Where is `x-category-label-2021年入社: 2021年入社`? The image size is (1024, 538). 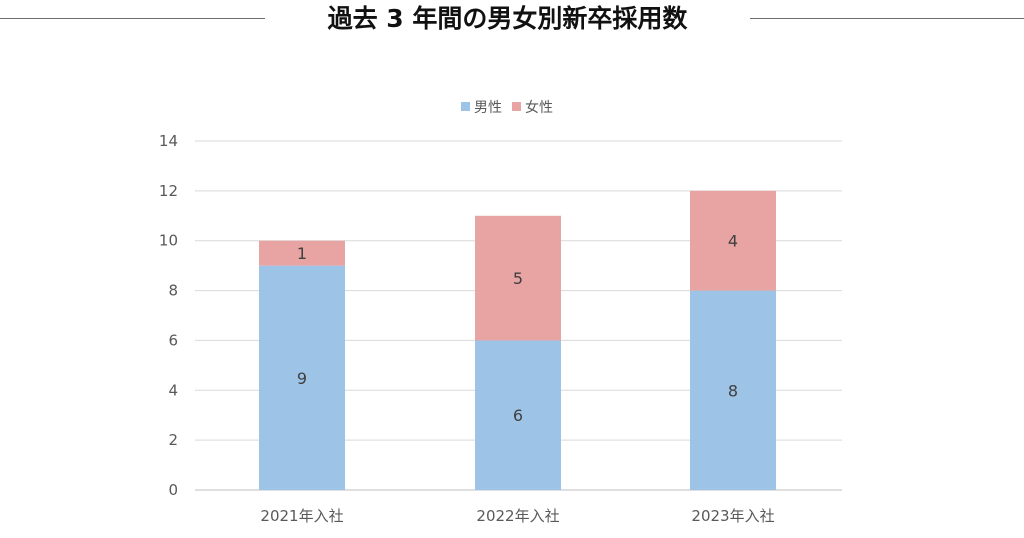
x-category-label-2021年入社: 2021年入社 is located at coordinates (301, 516).